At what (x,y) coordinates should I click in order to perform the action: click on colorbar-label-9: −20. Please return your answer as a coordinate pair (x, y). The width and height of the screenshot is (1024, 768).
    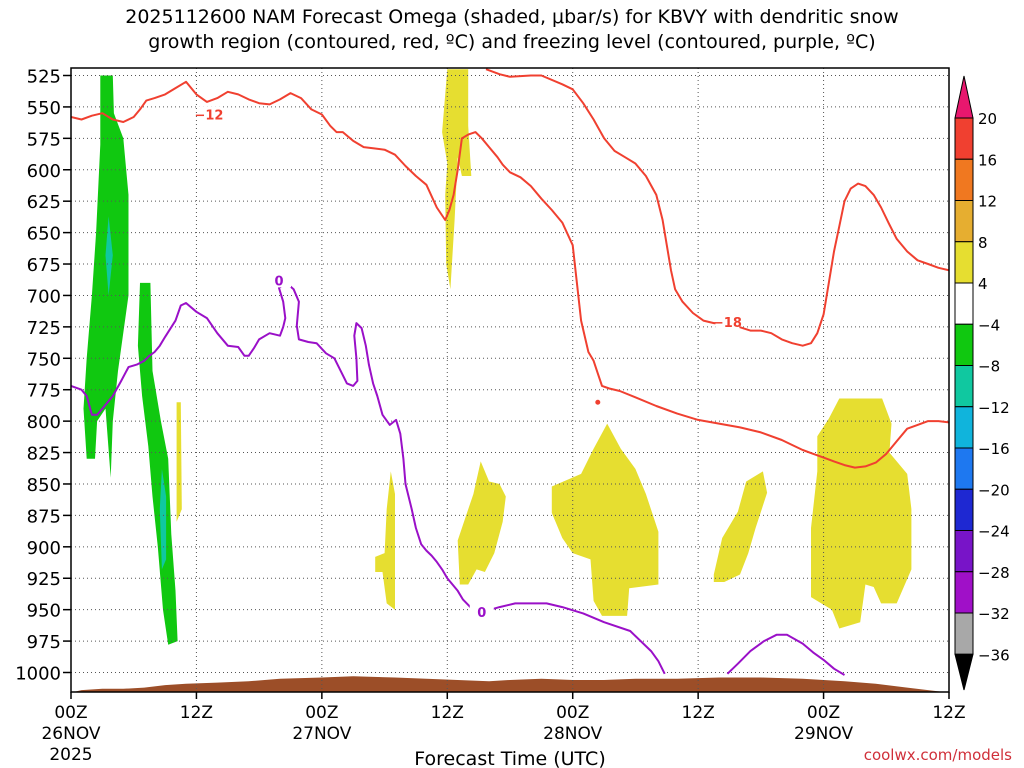
    Looking at the image, I should click on (994, 490).